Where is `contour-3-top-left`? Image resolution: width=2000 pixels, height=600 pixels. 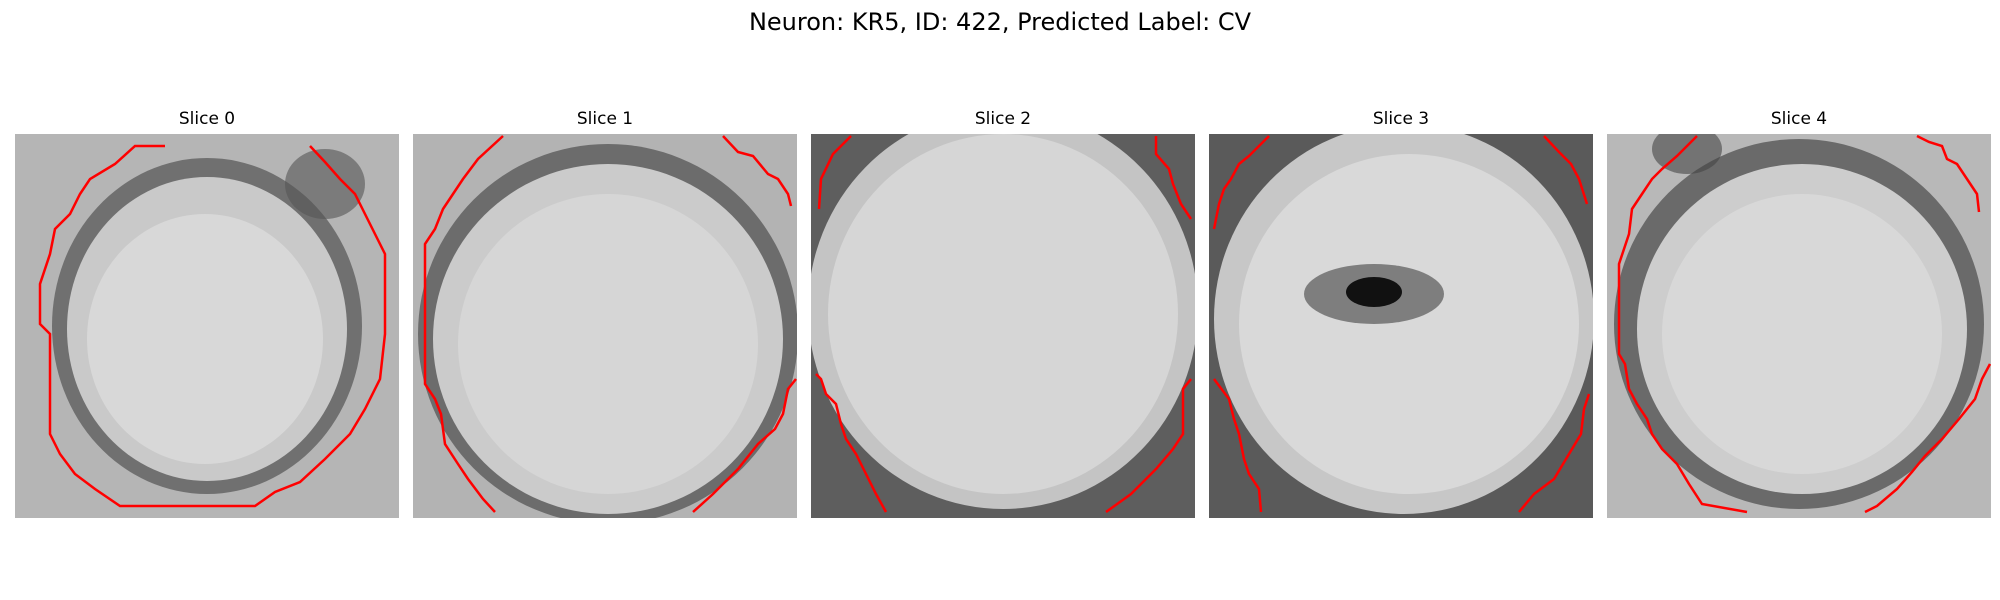
contour-3-top-left is located at coordinates (1241, 182).